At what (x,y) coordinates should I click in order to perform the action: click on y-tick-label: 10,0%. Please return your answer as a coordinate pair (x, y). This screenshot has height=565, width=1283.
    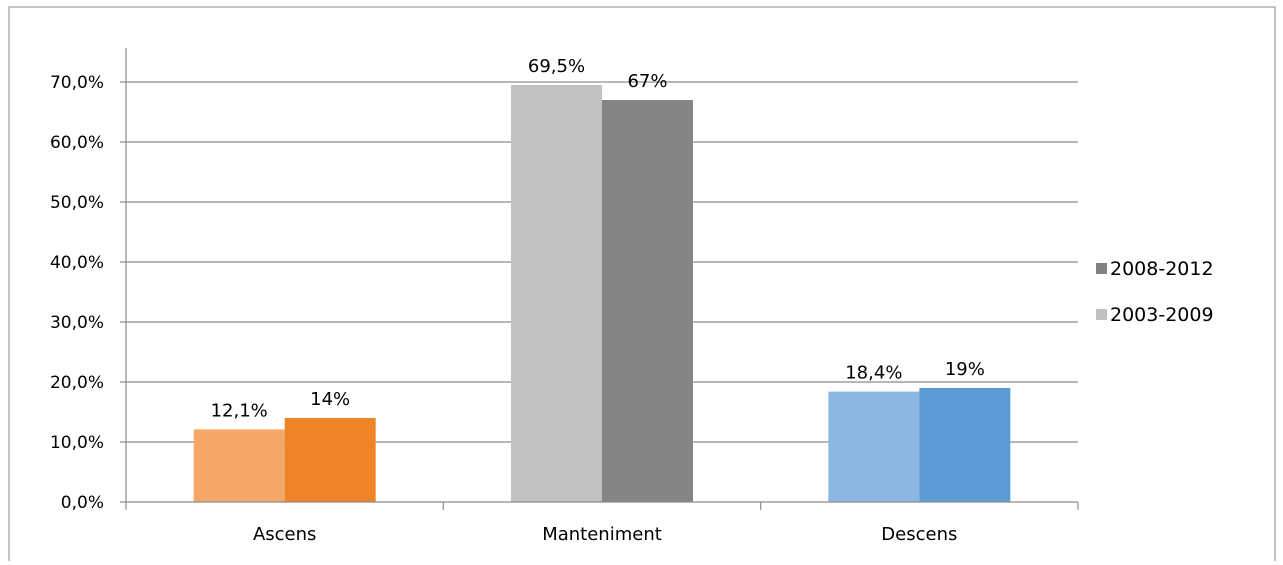
    Looking at the image, I should click on (77, 443).